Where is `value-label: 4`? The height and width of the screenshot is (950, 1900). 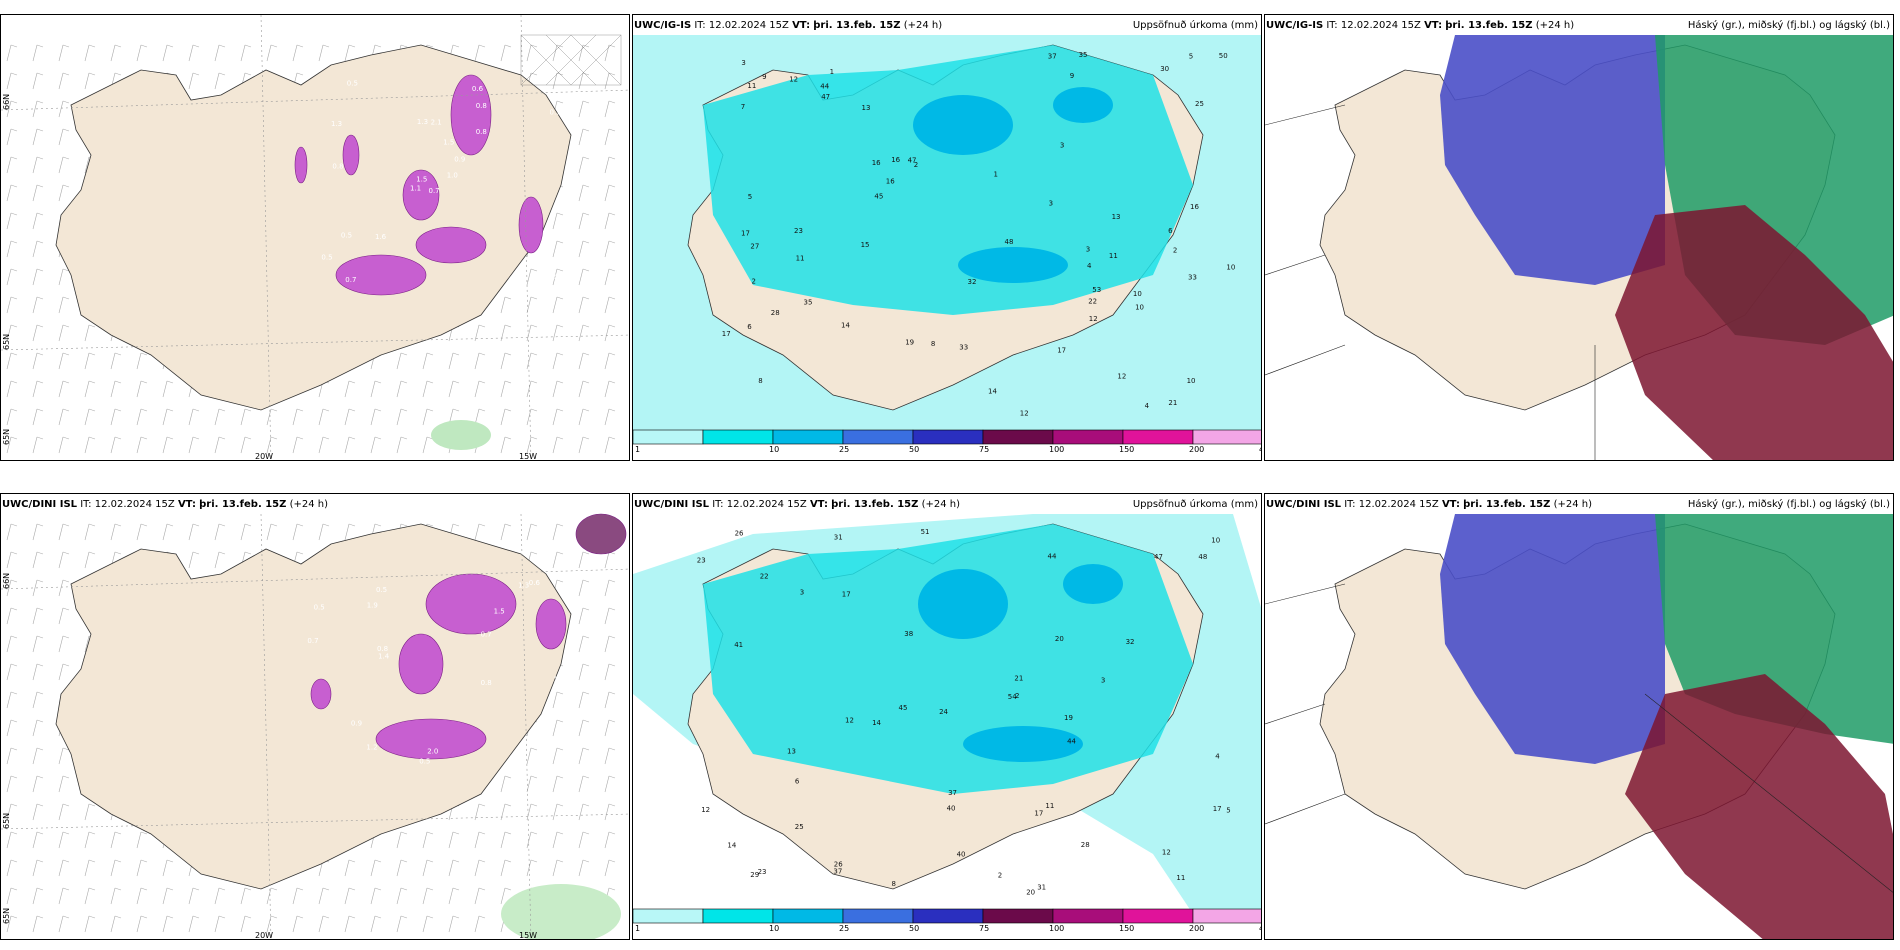
value-label: 4 is located at coordinates (1147, 406).